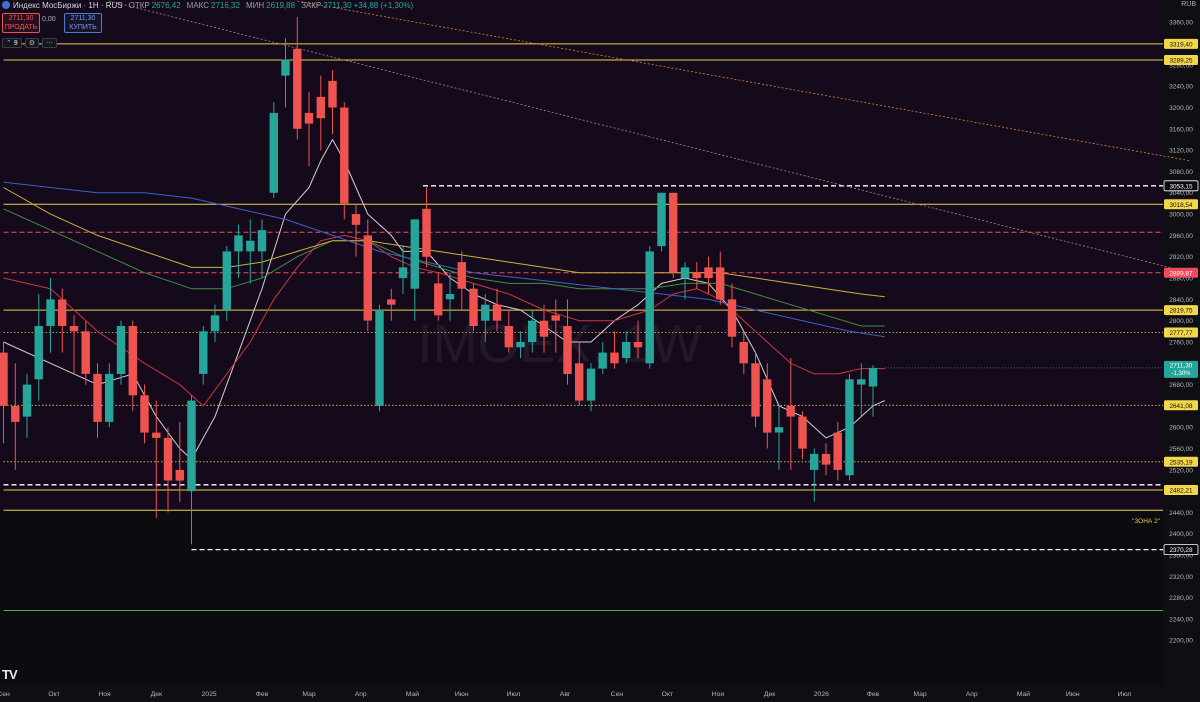 This screenshot has height=702, width=1200. Describe the element at coordinates (21, 23) in the screenshot. I see `sell-button: 2711,30 ПРОДАТЬ` at that location.